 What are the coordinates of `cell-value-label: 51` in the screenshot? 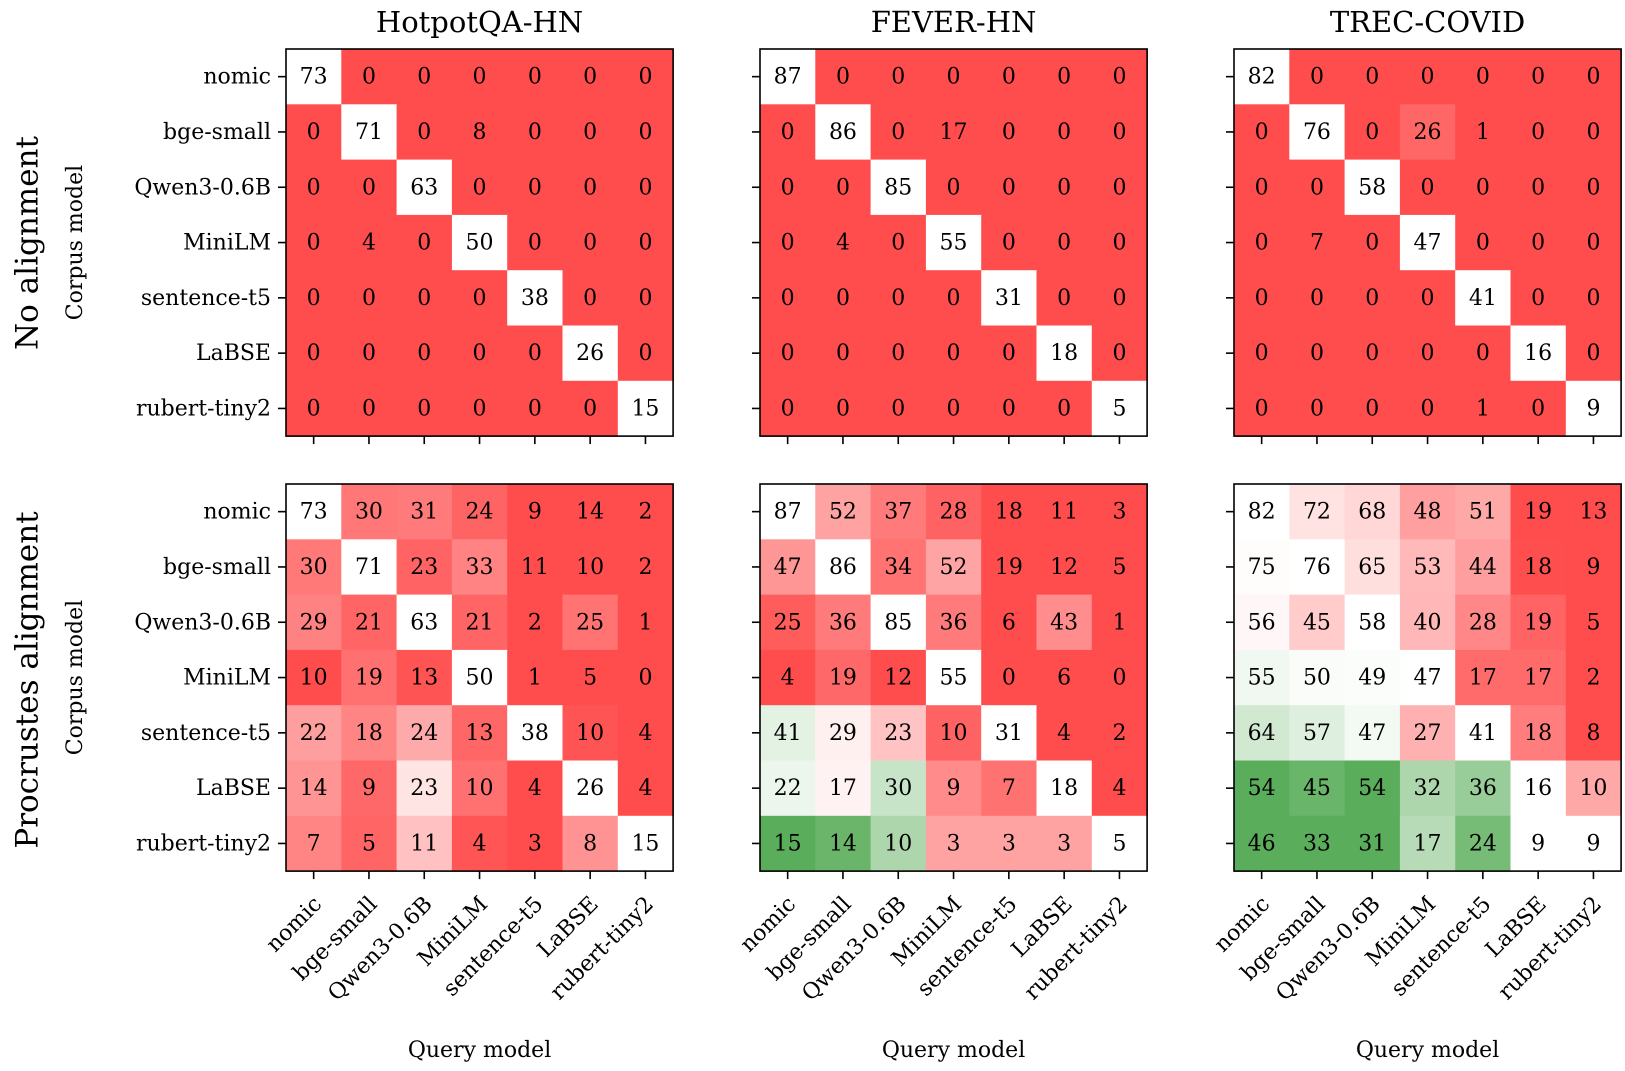 It's located at (1483, 512).